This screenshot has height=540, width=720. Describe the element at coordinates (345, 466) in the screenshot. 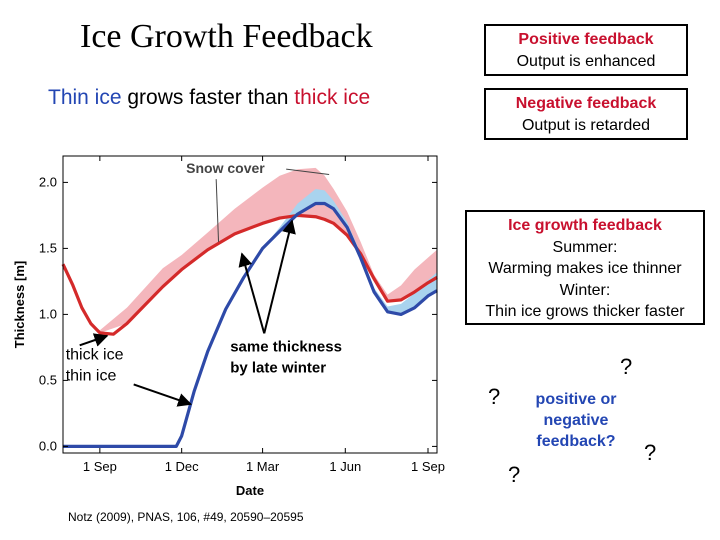

I see `x-tick-label: 1 Jun` at that location.